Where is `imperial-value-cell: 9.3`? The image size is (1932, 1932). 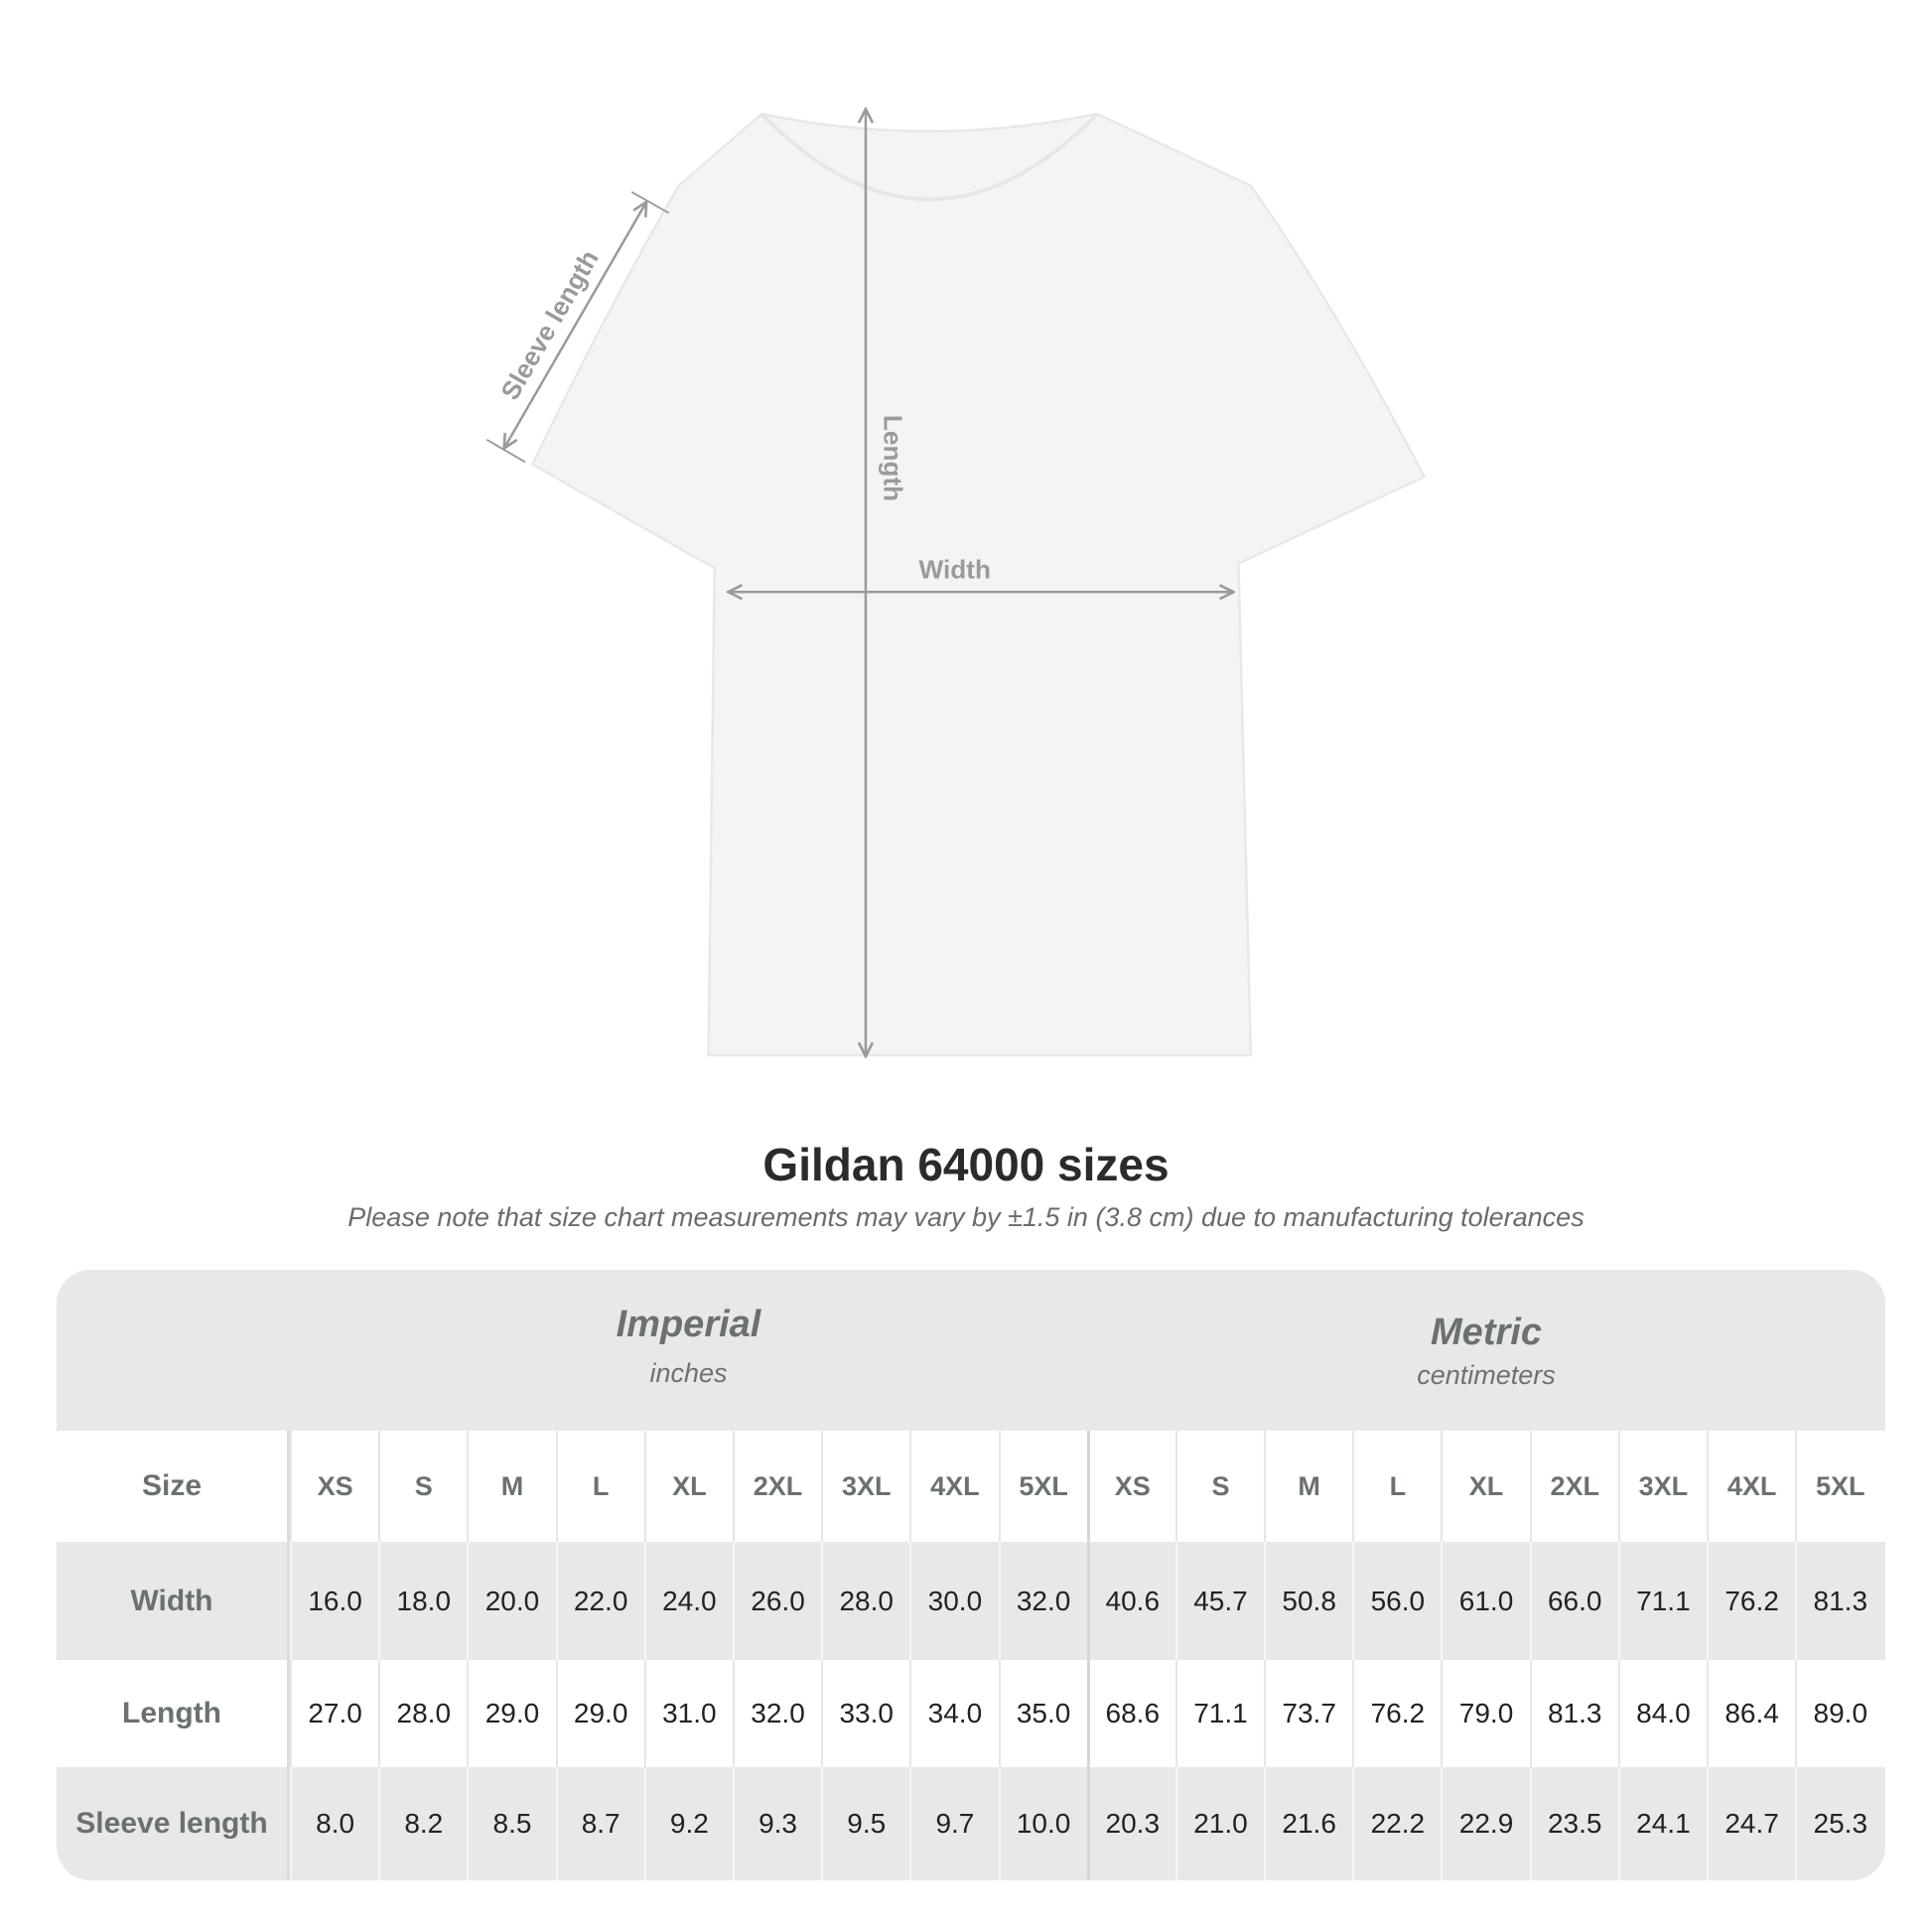
imperial-value-cell: 9.3 is located at coordinates (776, 1823).